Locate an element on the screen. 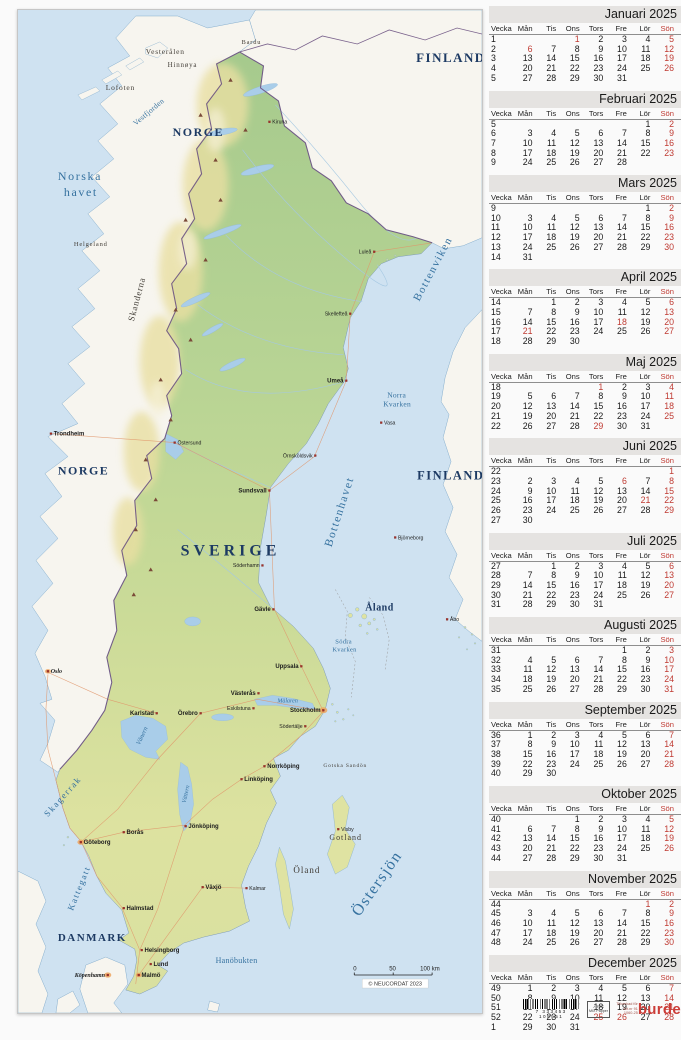 This screenshot has width=681, height=1040. map-label: Södra is located at coordinates (343, 641).